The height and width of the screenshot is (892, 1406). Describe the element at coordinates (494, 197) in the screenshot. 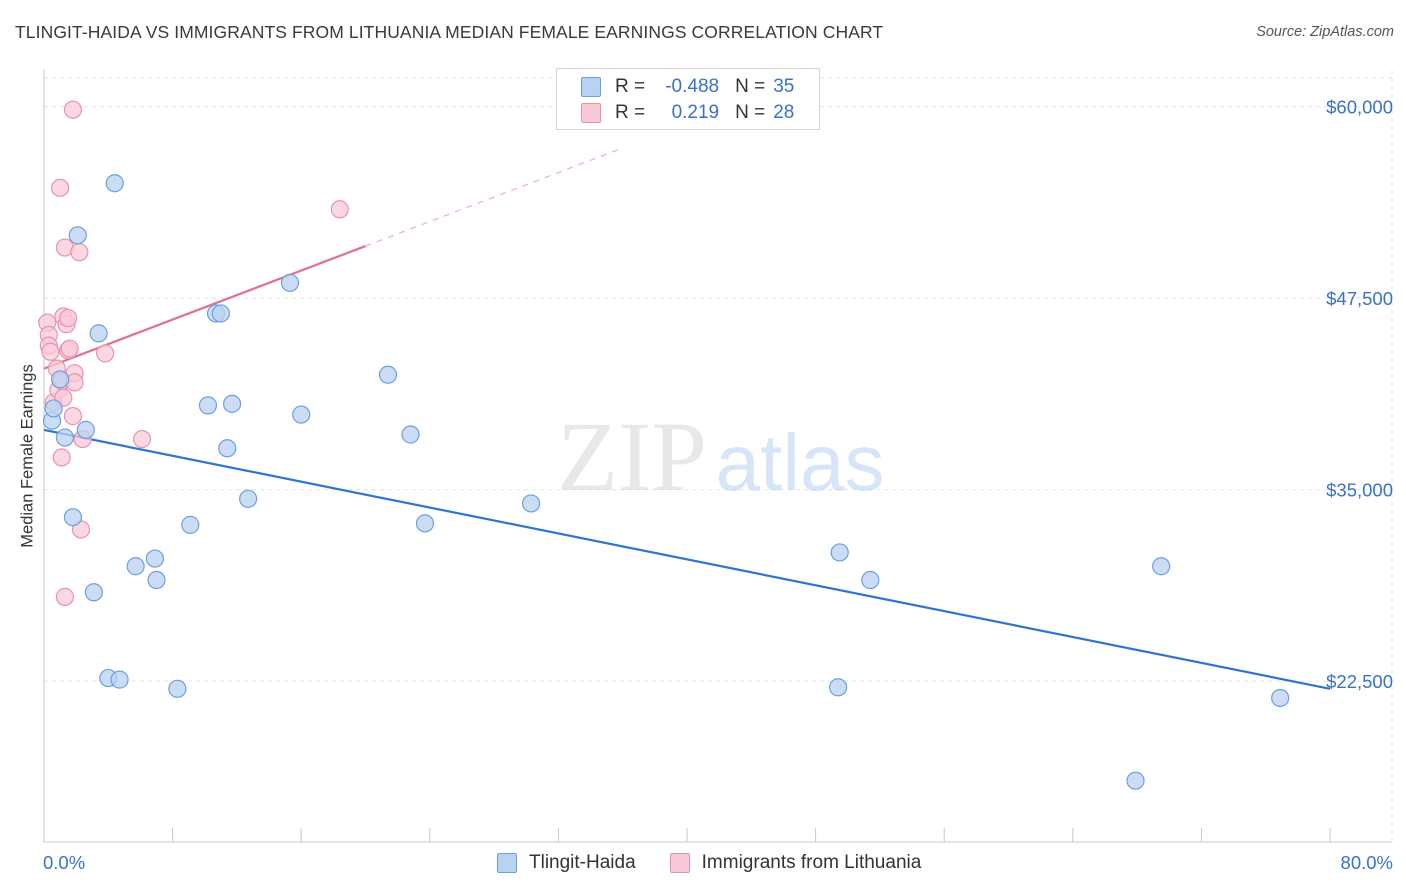

I see `trend-line-lithuania-projection` at that location.